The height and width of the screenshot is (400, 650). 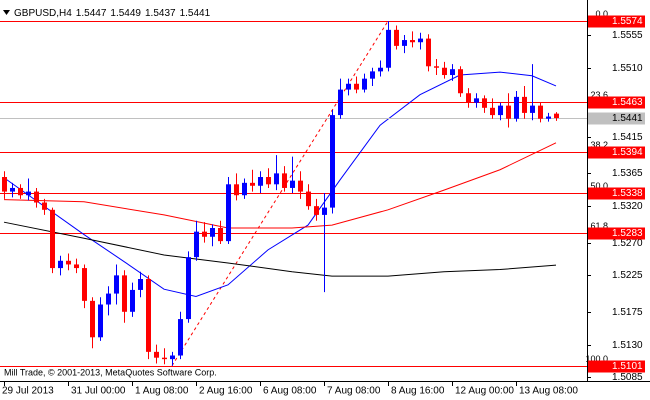 What do you see at coordinates (627, 68) in the screenshot?
I see `y-tick-label: 1.5510` at bounding box center [627, 68].